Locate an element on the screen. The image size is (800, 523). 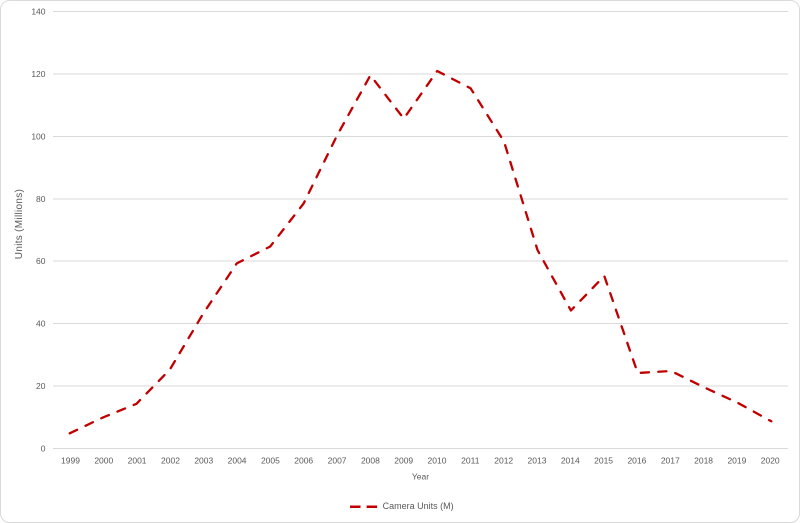
svg-text: 2004 is located at coordinates (237, 461).